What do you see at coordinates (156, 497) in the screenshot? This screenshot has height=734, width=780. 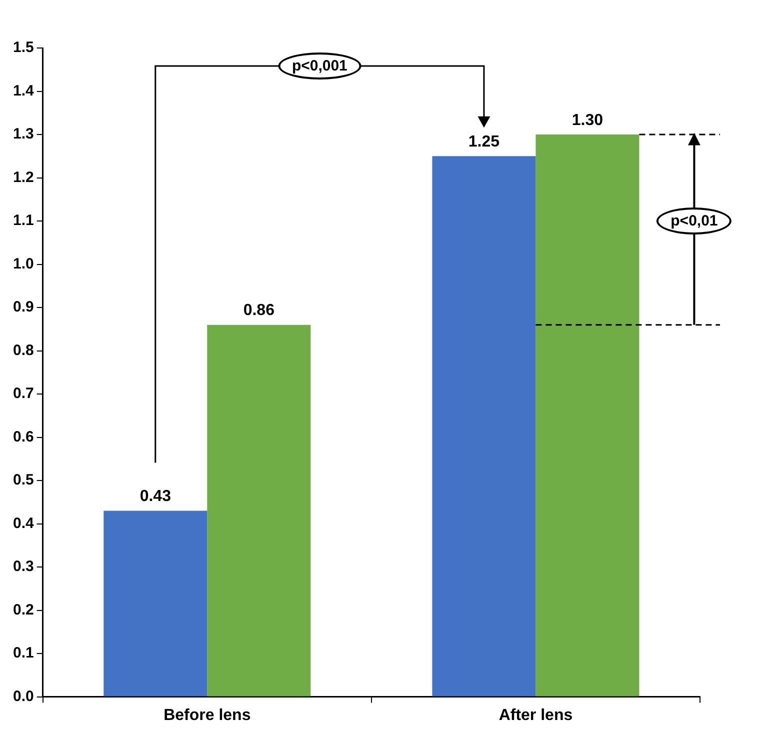 I see `data-label: 0.43` at bounding box center [156, 497].